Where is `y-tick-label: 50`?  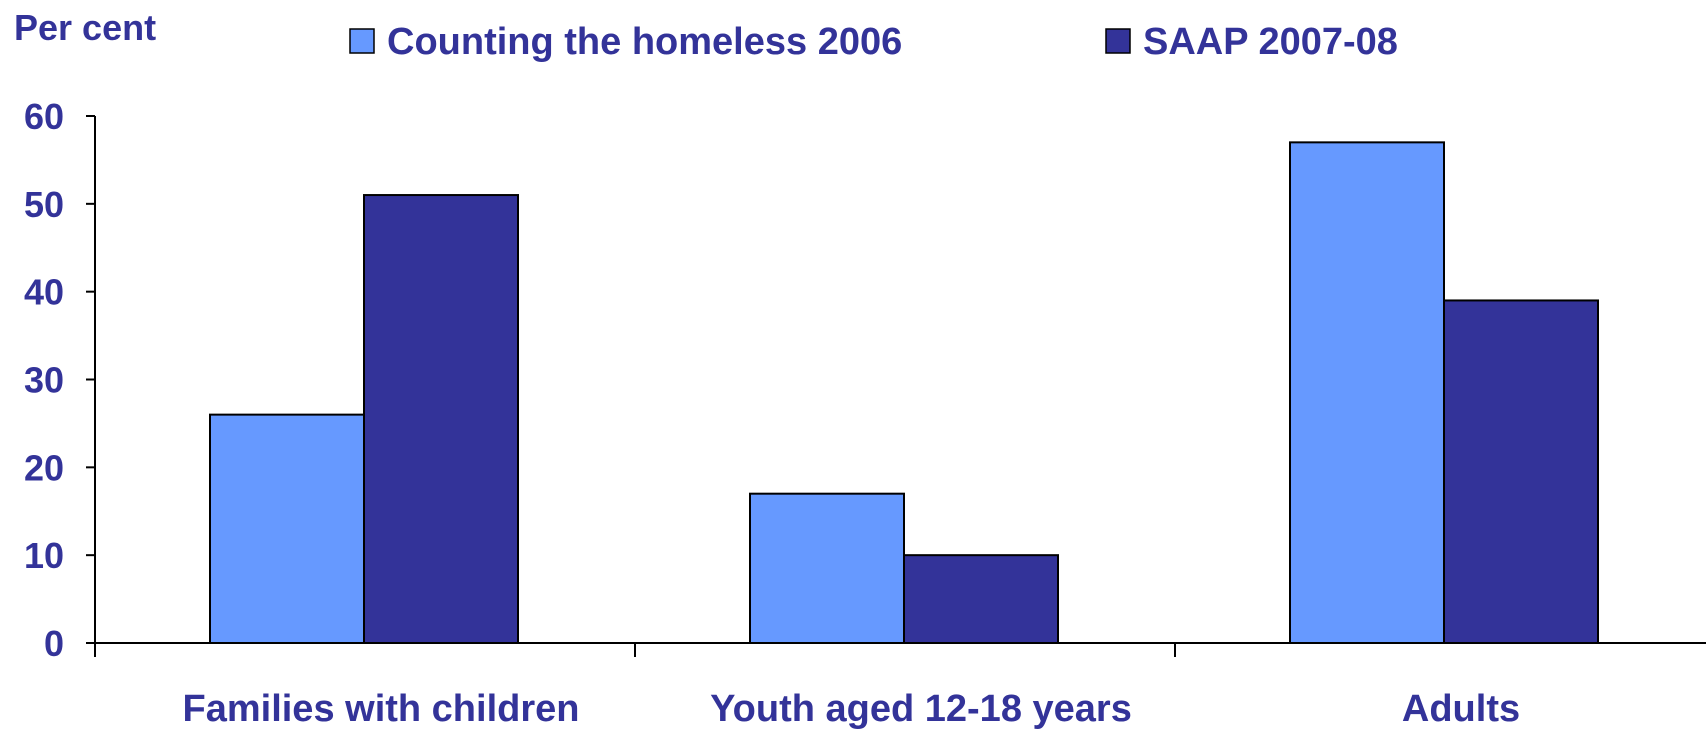 y-tick-label: 50 is located at coordinates (44, 204).